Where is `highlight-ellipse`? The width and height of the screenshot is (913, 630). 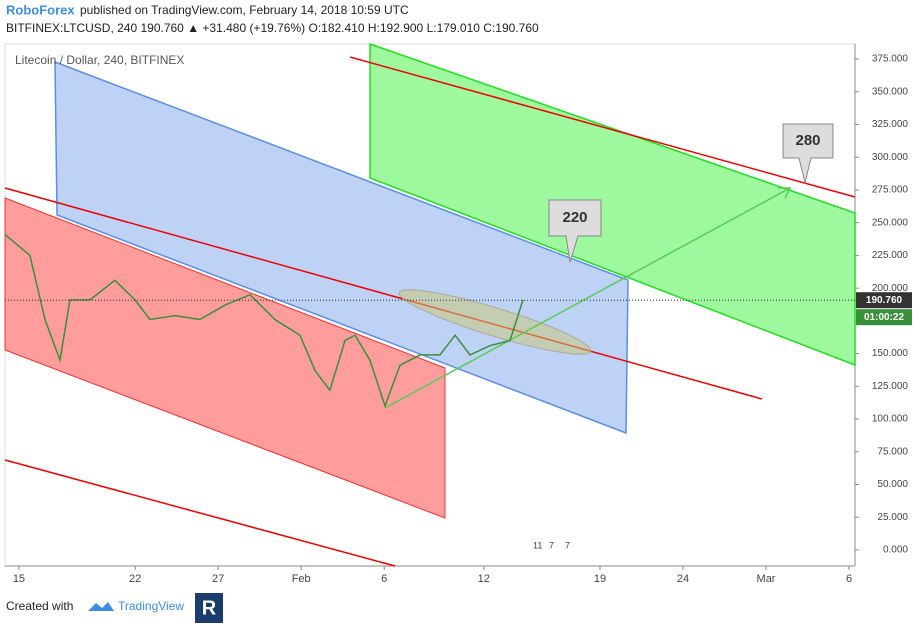 highlight-ellipse is located at coordinates (495, 322).